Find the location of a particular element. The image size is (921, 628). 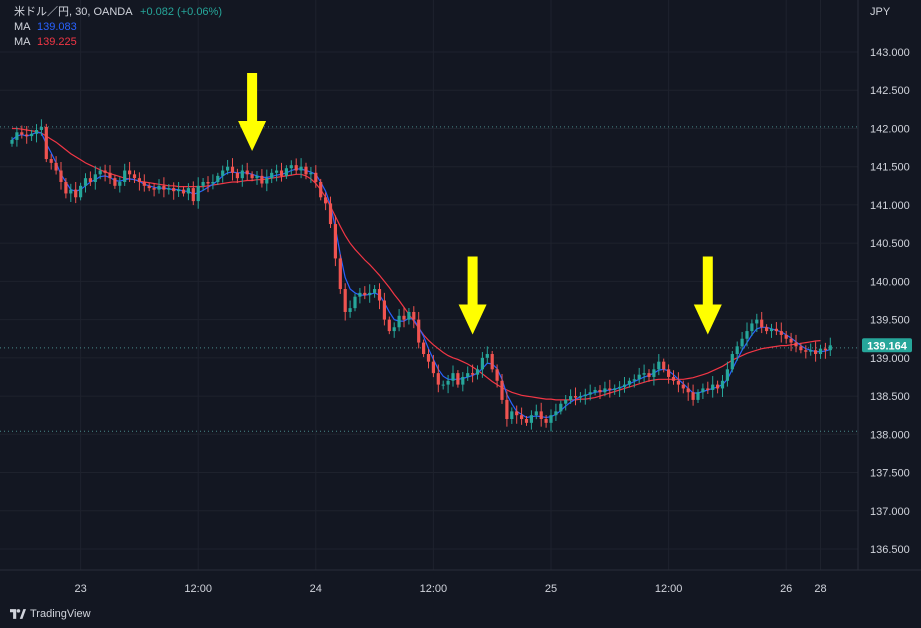

tradingview-logo-icon is located at coordinates (18, 614).